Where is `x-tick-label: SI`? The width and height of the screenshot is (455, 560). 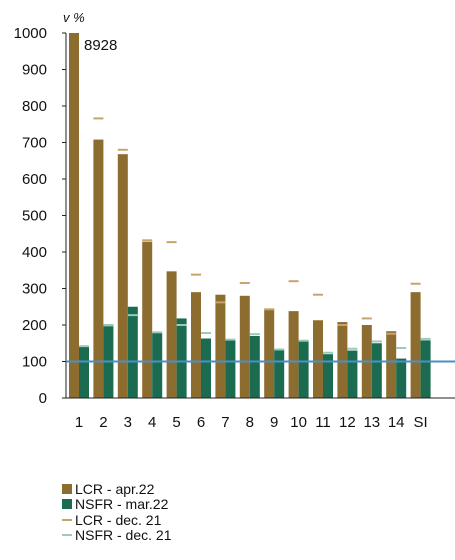 x-tick-label: SI is located at coordinates (421, 422).